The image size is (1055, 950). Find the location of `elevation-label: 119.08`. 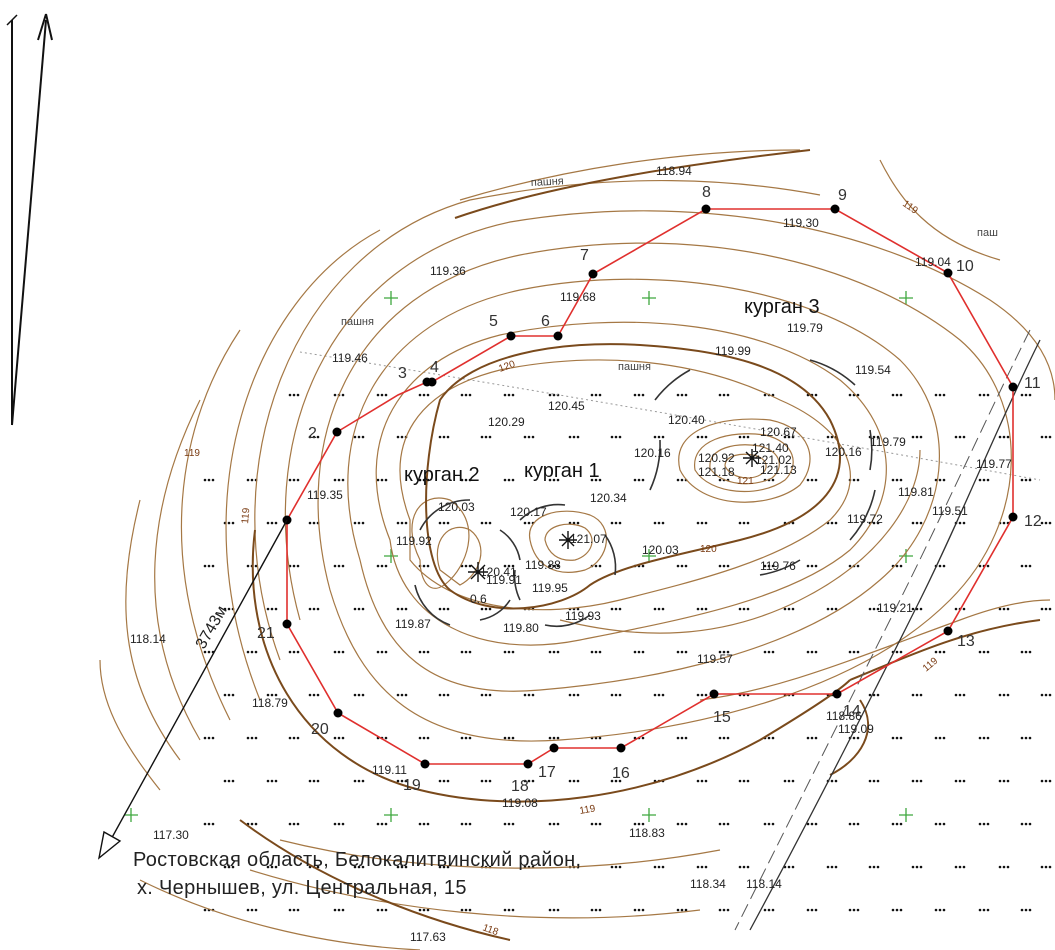

elevation-label: 119.08 is located at coordinates (520, 803).